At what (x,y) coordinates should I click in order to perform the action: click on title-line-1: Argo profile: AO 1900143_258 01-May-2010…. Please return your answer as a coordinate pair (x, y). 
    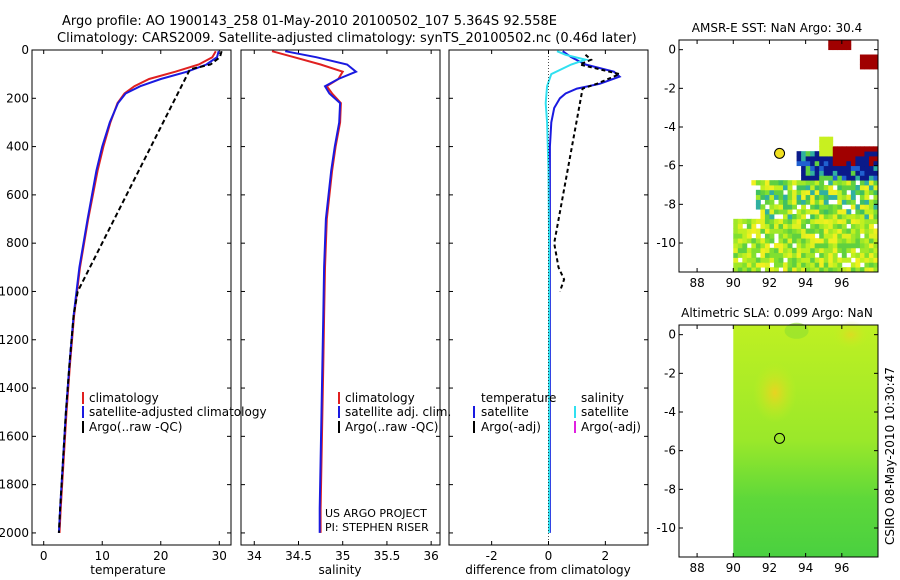
    Looking at the image, I should click on (309, 21).